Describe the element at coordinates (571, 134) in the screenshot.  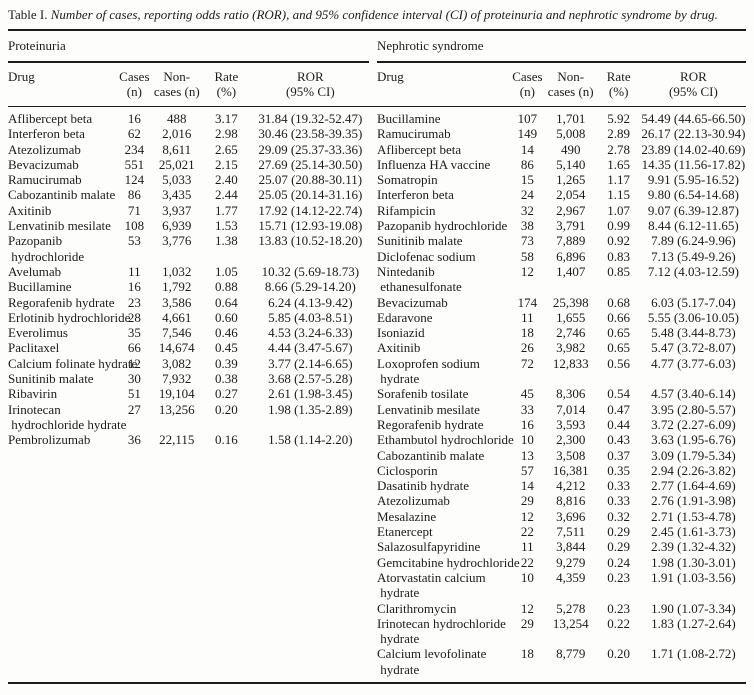
I see `cell-value: 5,008` at that location.